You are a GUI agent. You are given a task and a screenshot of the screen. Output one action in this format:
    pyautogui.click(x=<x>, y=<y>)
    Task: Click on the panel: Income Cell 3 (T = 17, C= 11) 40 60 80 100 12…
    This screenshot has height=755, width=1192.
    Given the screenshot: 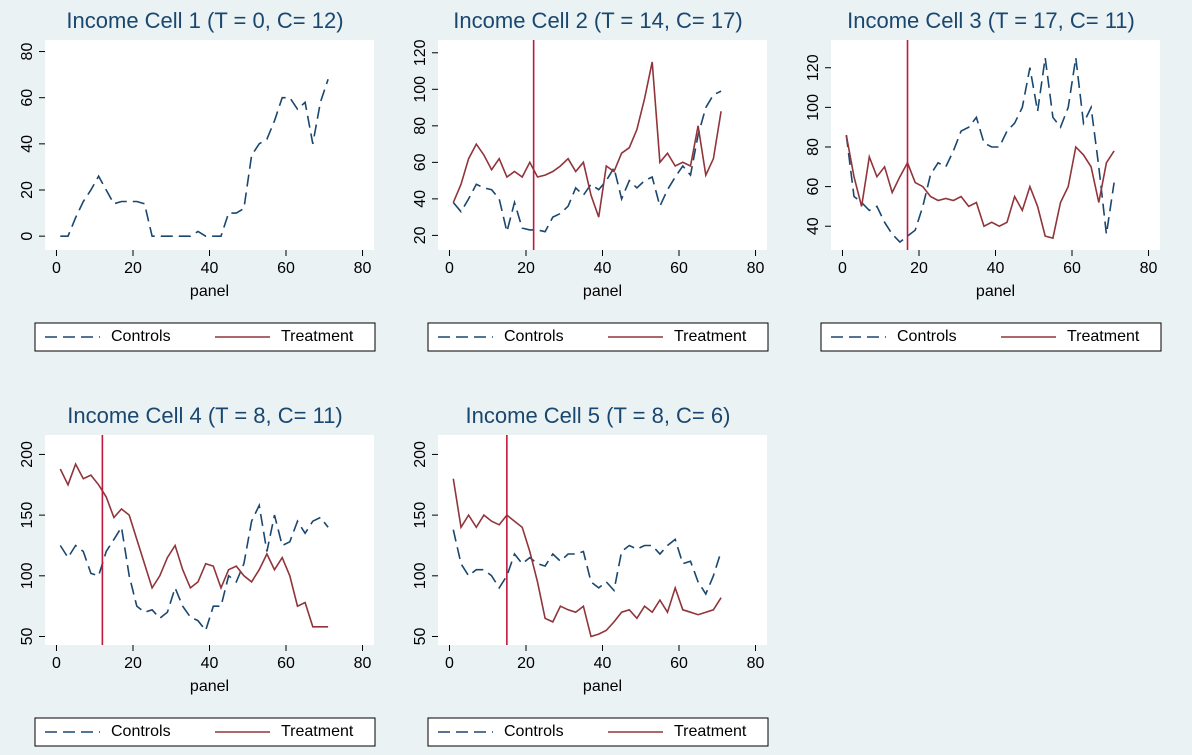 What is the action you would take?
    pyautogui.click(x=983, y=180)
    